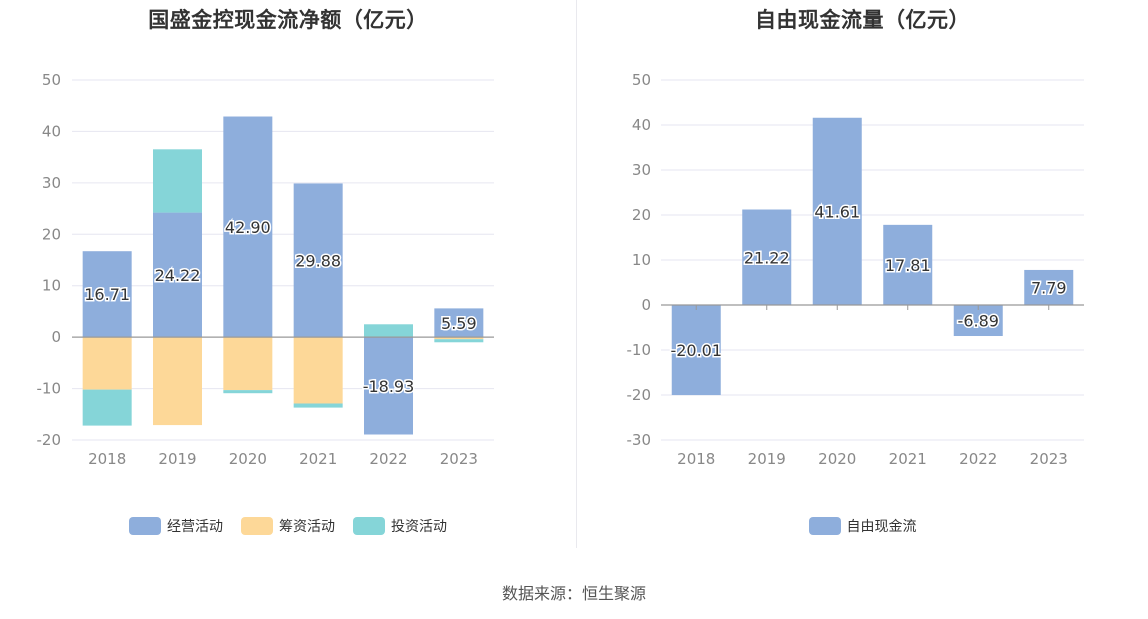 Image resolution: width=1148 pixels, height=619 pixels. Describe the element at coordinates (862, 20) in the screenshot. I see `chart-title: 自由现金流量（亿元）` at that location.